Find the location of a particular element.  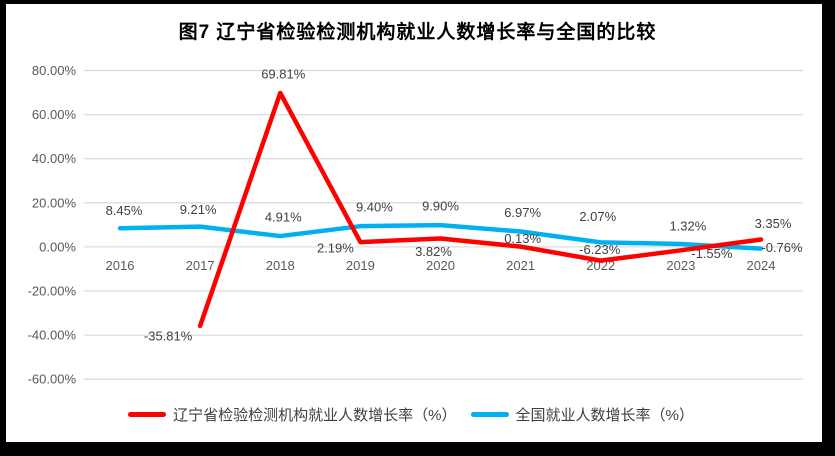

legend-red-line-swatch is located at coordinates (147, 414).